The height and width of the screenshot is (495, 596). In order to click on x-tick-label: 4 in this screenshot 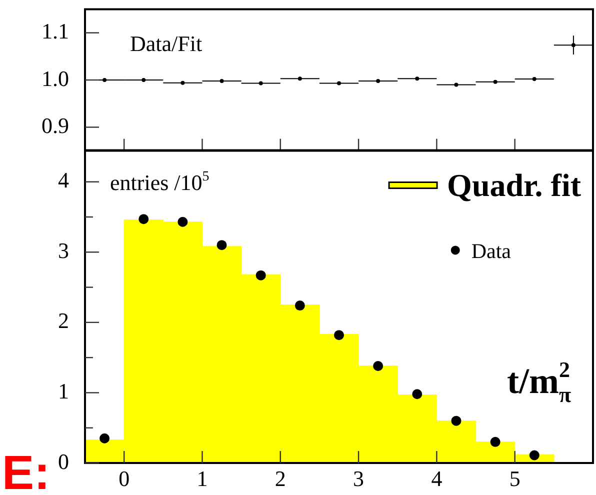, I will do `click(436, 478)`.